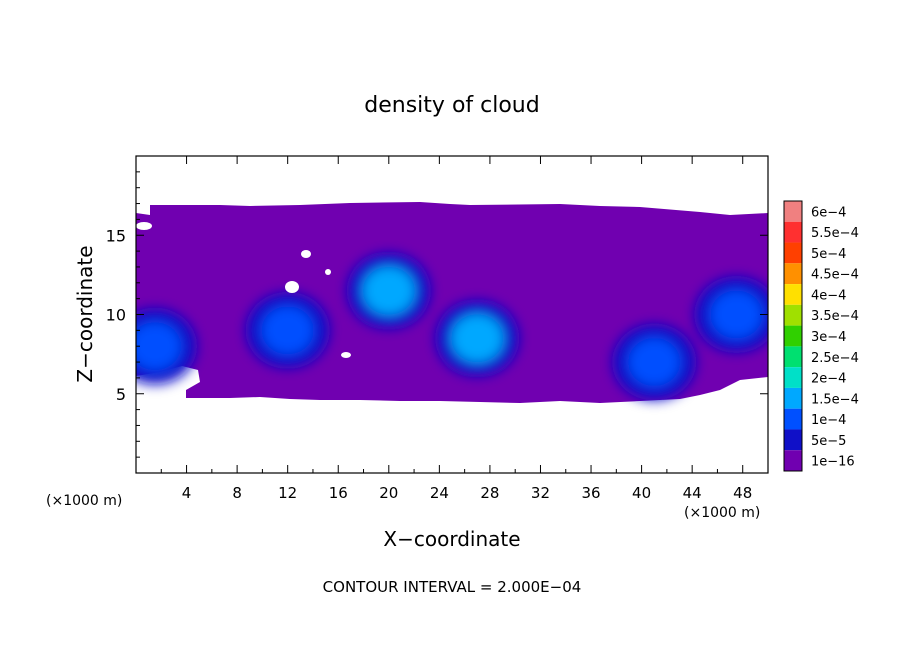 Image resolution: width=904 pixels, height=654 pixels. I want to click on colorbar-label: 5e−4, so click(828, 254).